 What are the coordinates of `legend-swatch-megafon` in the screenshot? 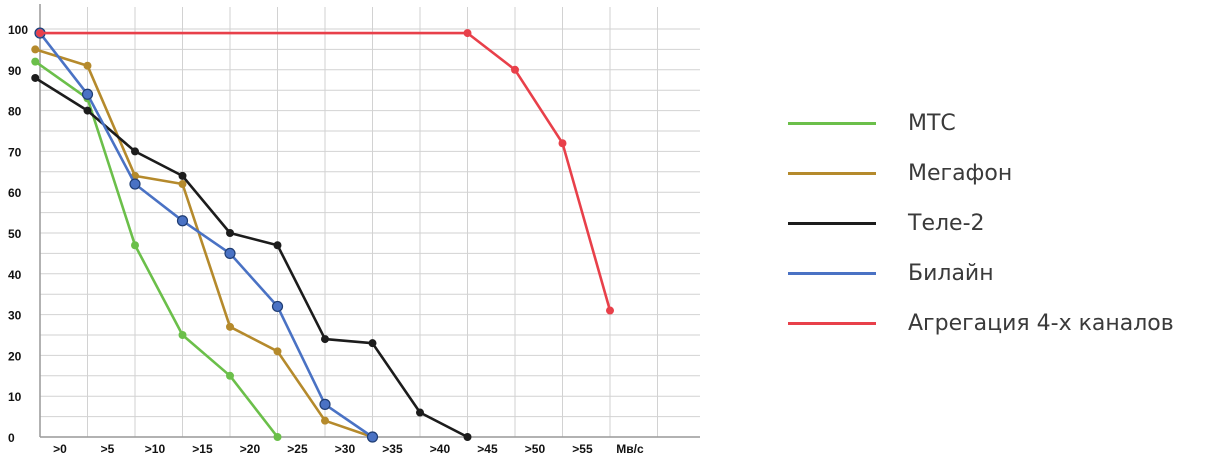 It's located at (832, 173).